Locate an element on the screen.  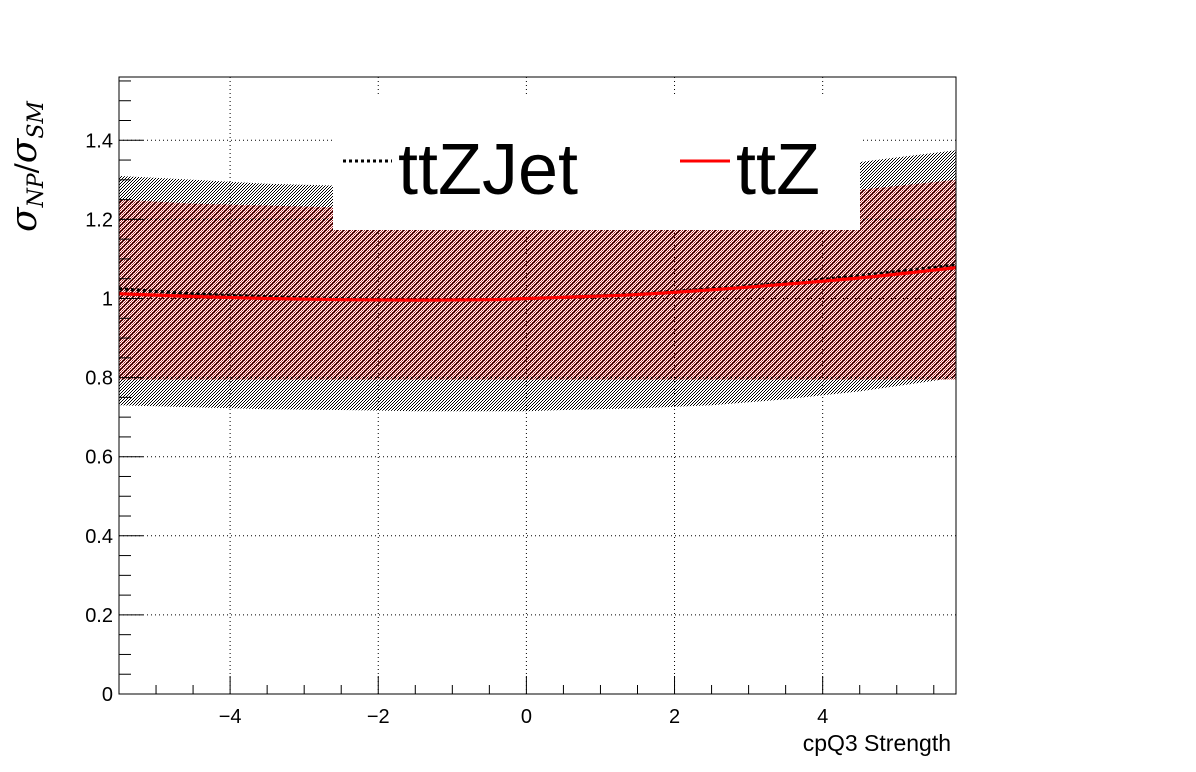
legend: ttZJet ttZ is located at coordinates (596, 163).